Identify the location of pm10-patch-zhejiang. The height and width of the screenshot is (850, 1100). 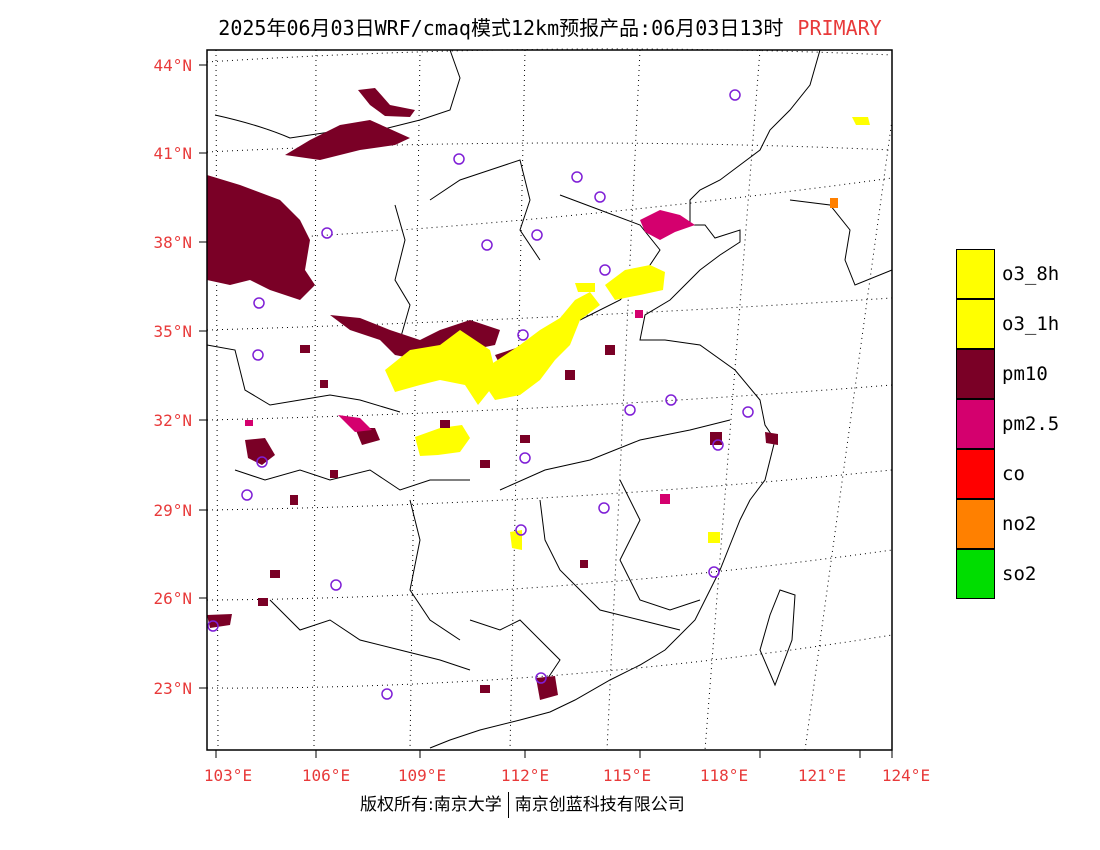
(771, 438).